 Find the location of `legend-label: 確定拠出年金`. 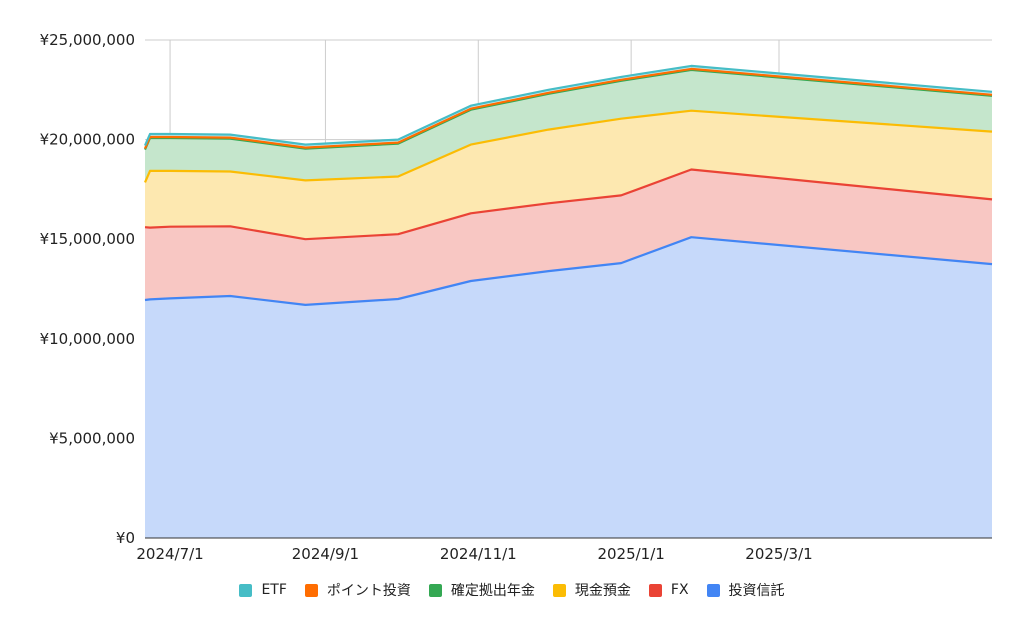

legend-label: 確定拠出年金 is located at coordinates (492, 591).